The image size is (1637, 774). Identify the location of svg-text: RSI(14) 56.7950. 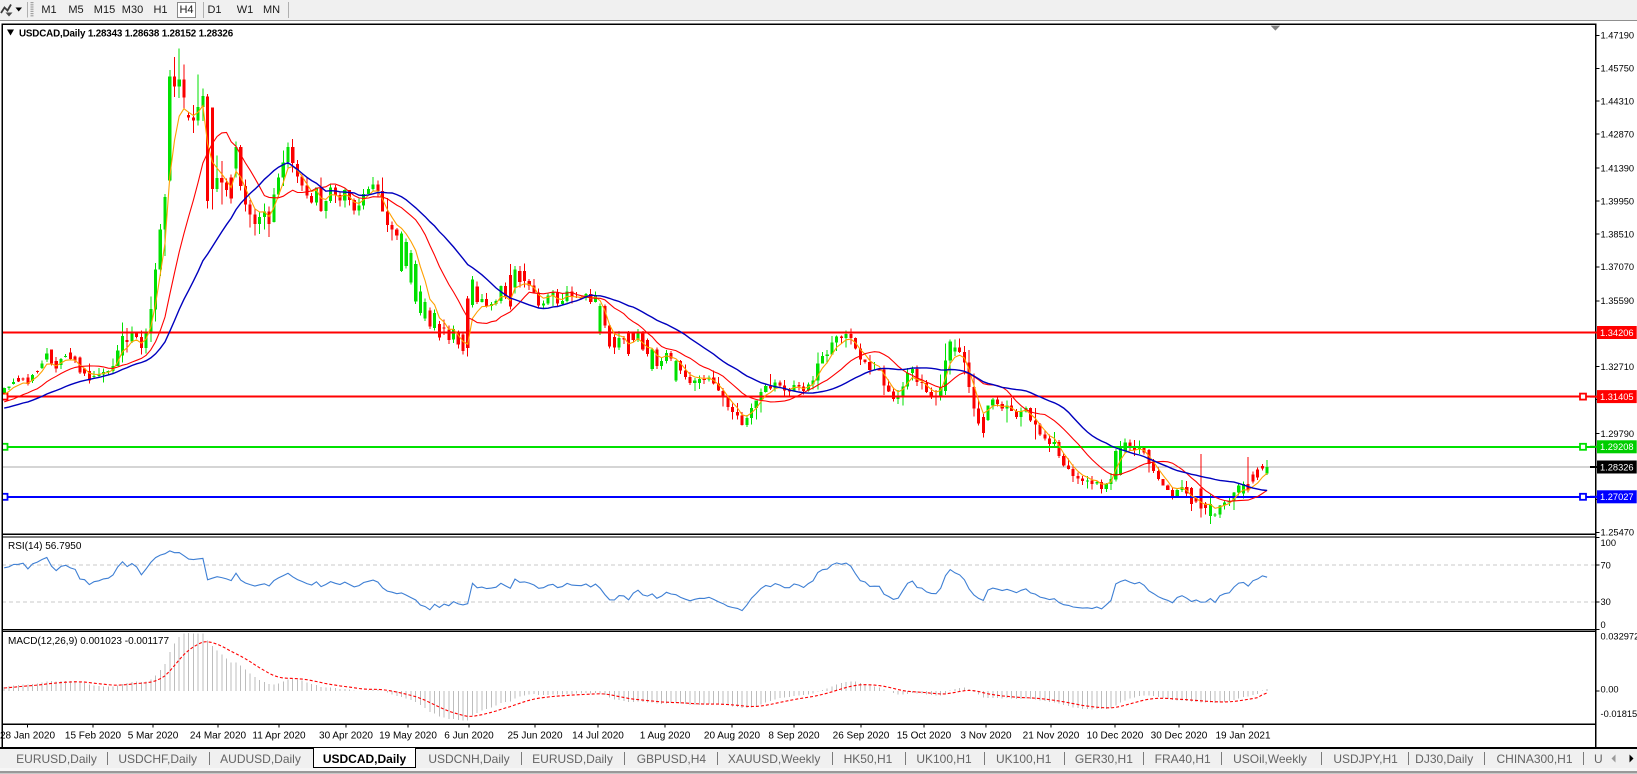
(45, 546).